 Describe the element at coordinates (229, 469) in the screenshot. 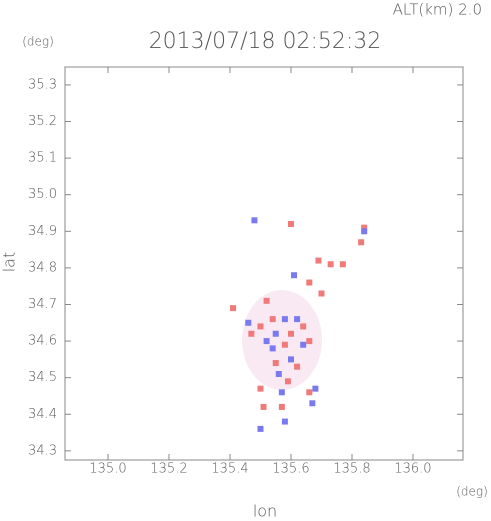

I see `x-tick-label: 135.4` at that location.